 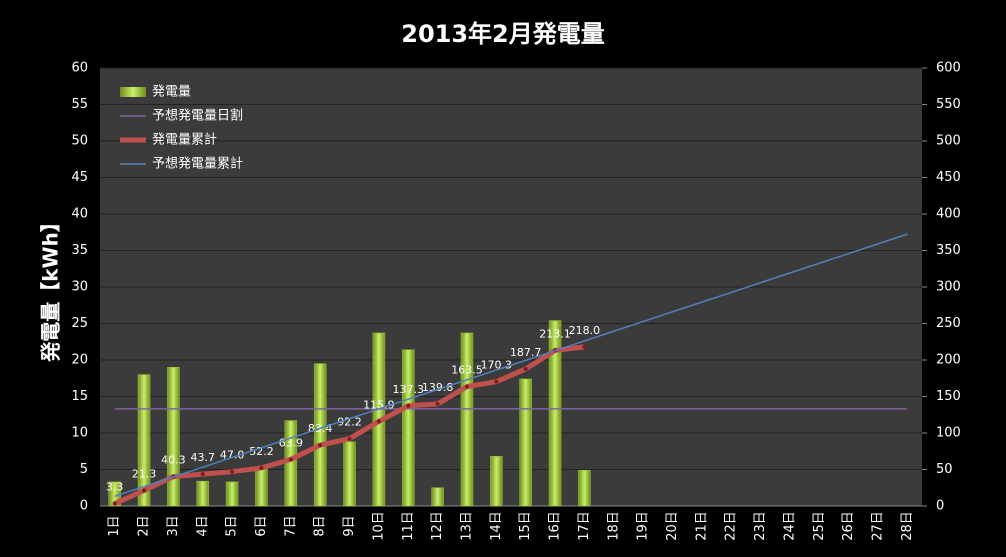 I want to click on data-label: 43.7, so click(x=203, y=457).